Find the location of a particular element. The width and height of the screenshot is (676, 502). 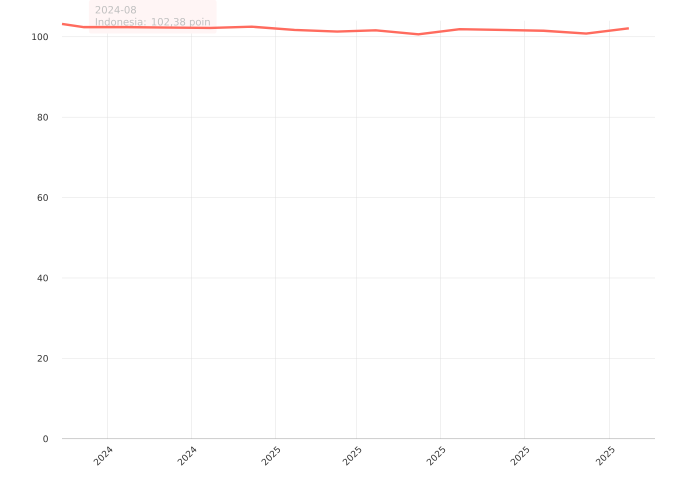

y-tick-label: 0 is located at coordinates (45, 438).